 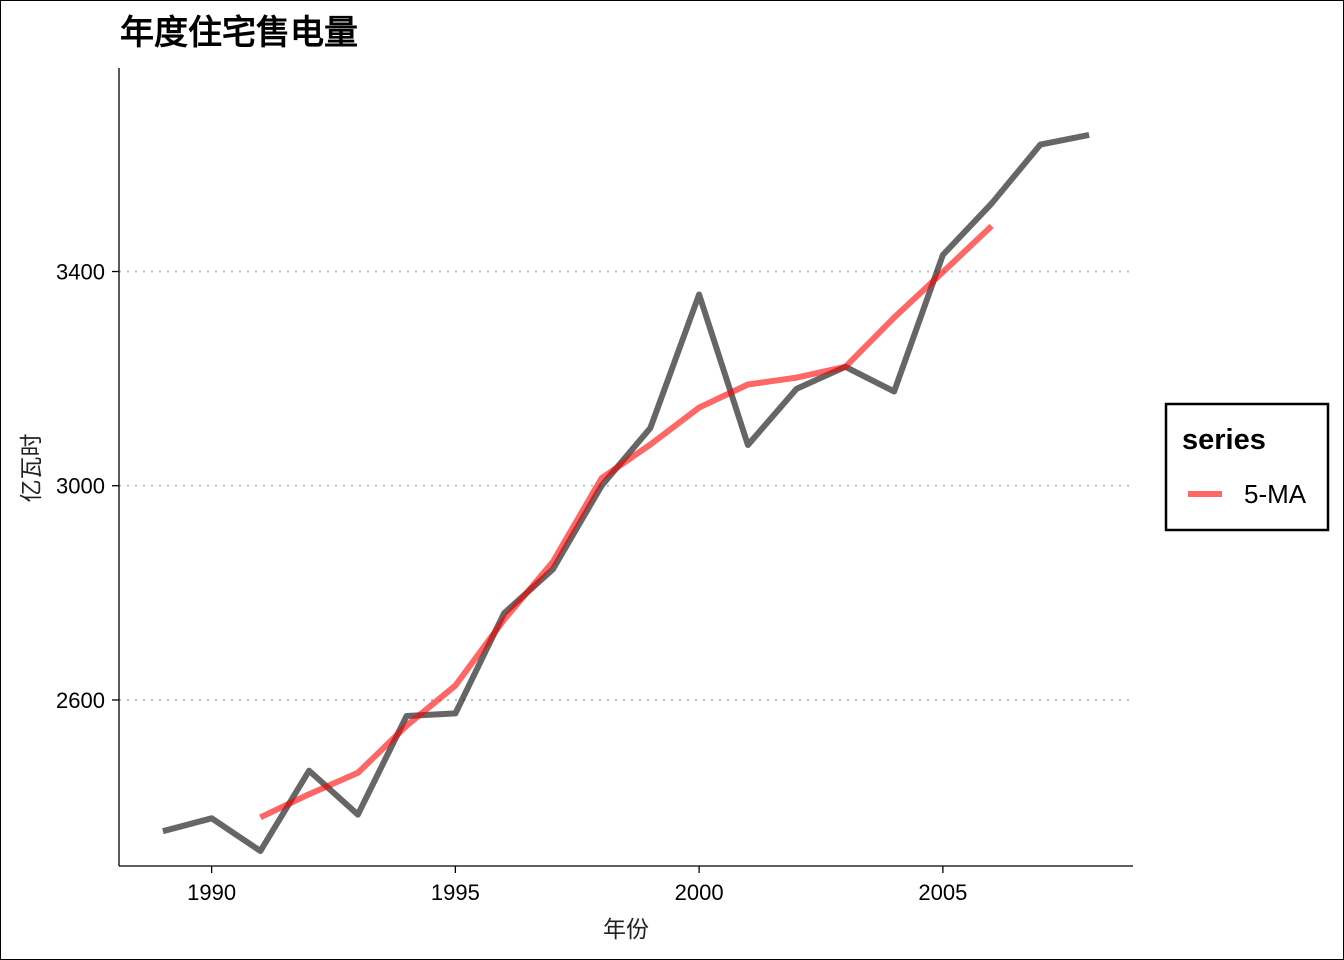 I want to click on y-axis-ticks: 2600 3000 3400, so click(x=87, y=486).